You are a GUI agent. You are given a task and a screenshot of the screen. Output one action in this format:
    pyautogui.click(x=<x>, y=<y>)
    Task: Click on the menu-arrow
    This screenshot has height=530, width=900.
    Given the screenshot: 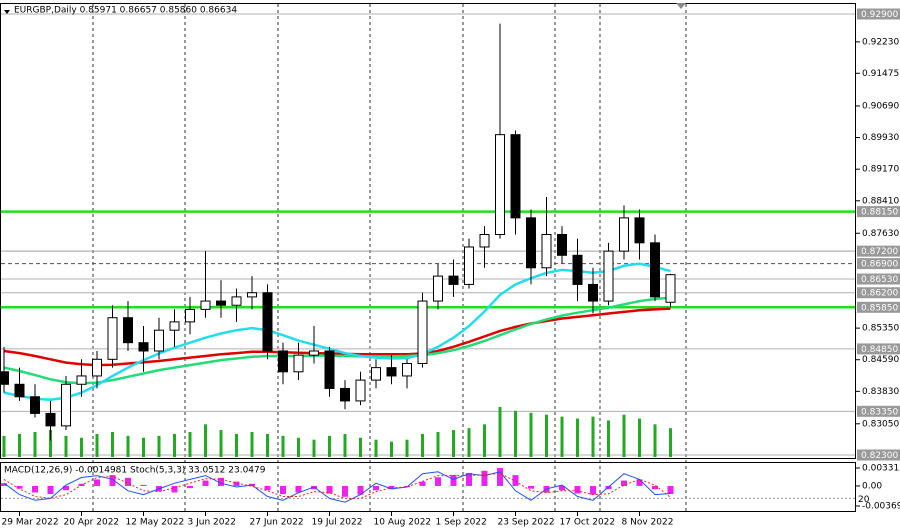 What is the action you would take?
    pyautogui.click(x=7, y=12)
    